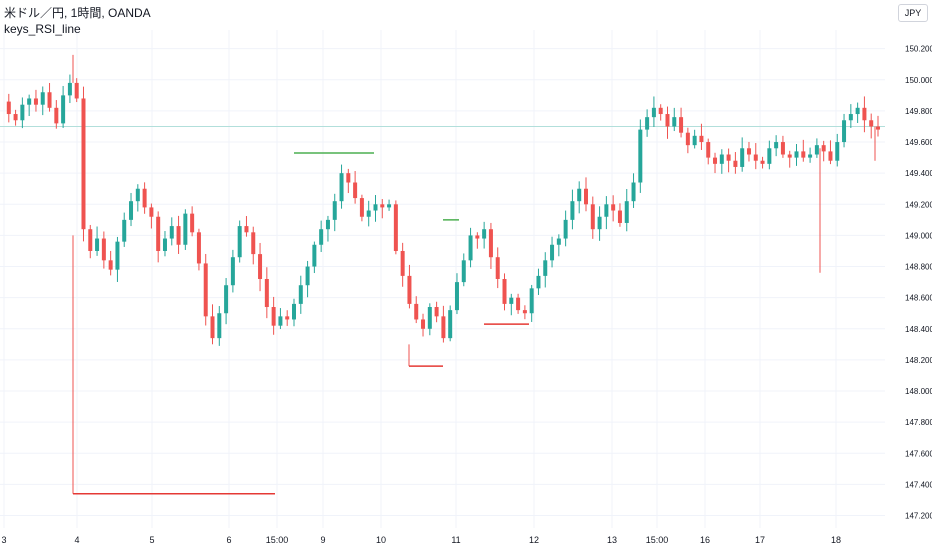  What do you see at coordinates (381, 540) in the screenshot?
I see `x-tick-label: 10` at bounding box center [381, 540].